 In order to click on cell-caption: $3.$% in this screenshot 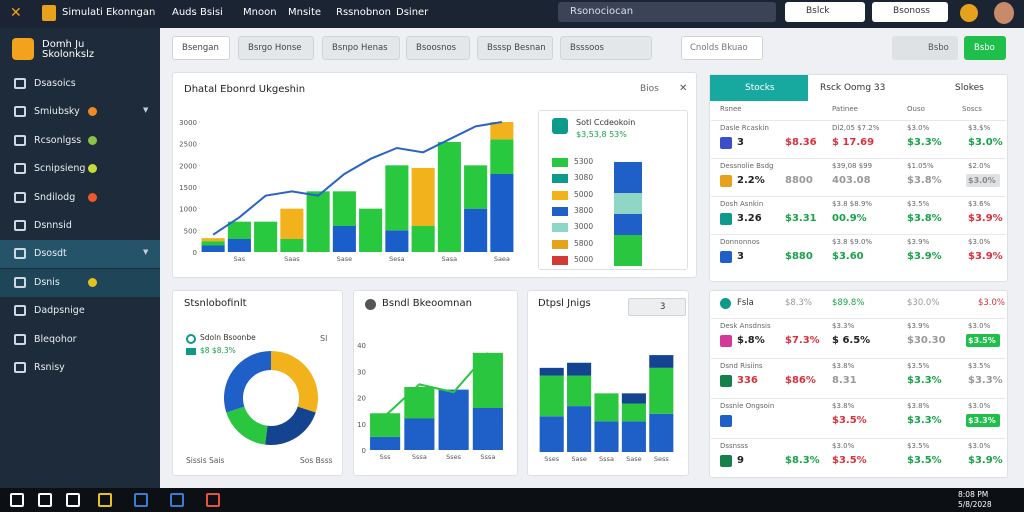, I will do `click(979, 128)`.